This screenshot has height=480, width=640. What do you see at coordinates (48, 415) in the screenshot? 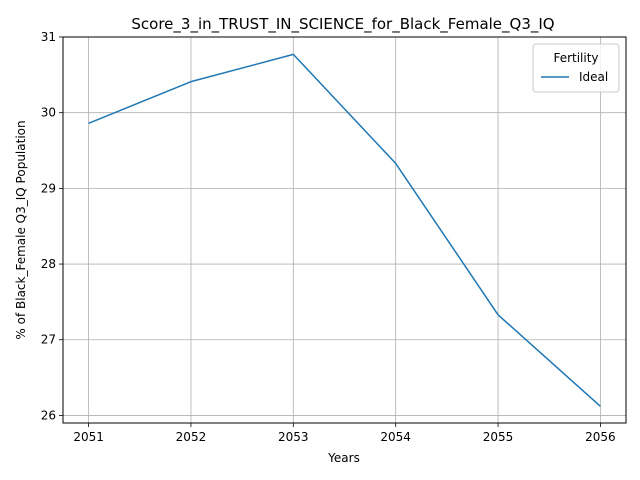
I see `y-tick-label: 26` at bounding box center [48, 415].